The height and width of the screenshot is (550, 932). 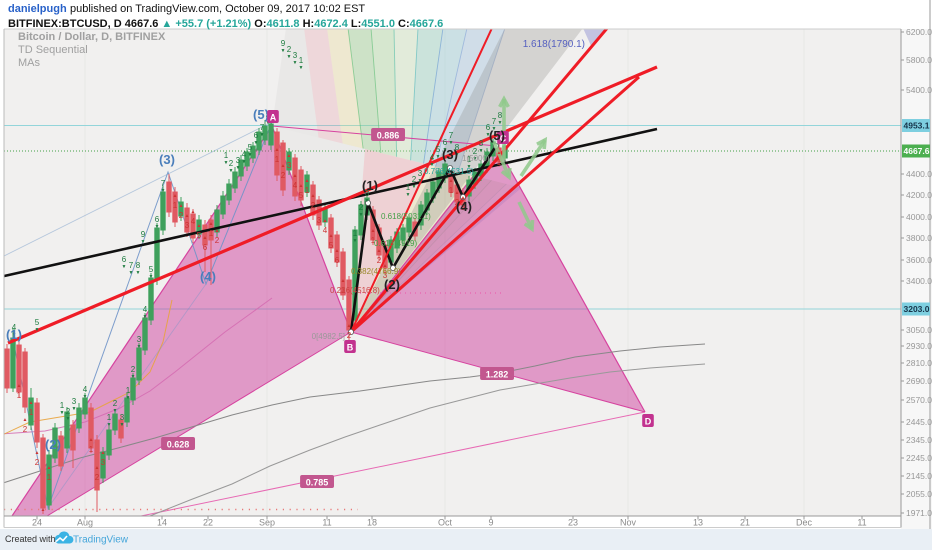 I want to click on svg-text: 1.282, so click(x=497, y=375).